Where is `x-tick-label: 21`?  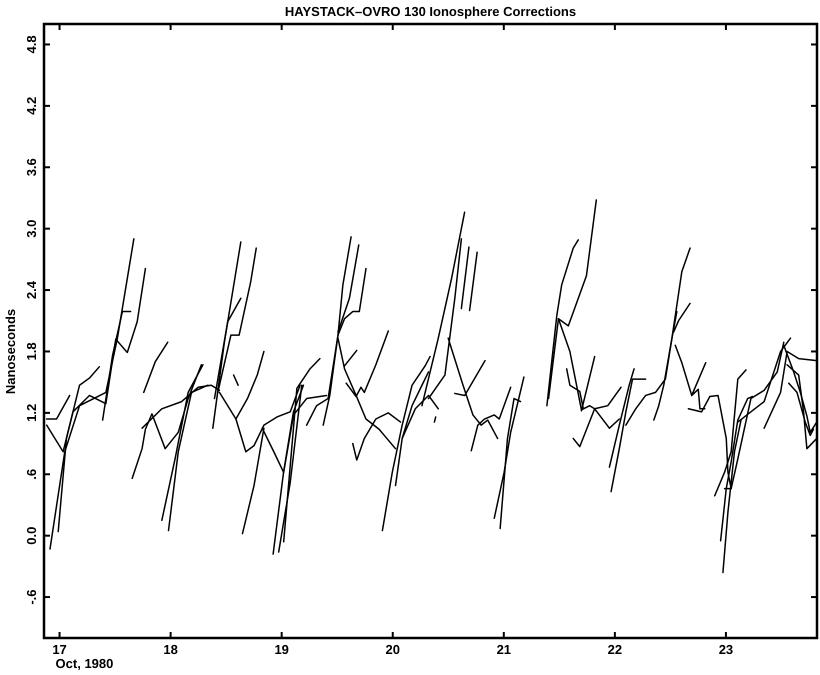 x-tick-label: 21 is located at coordinates (504, 649).